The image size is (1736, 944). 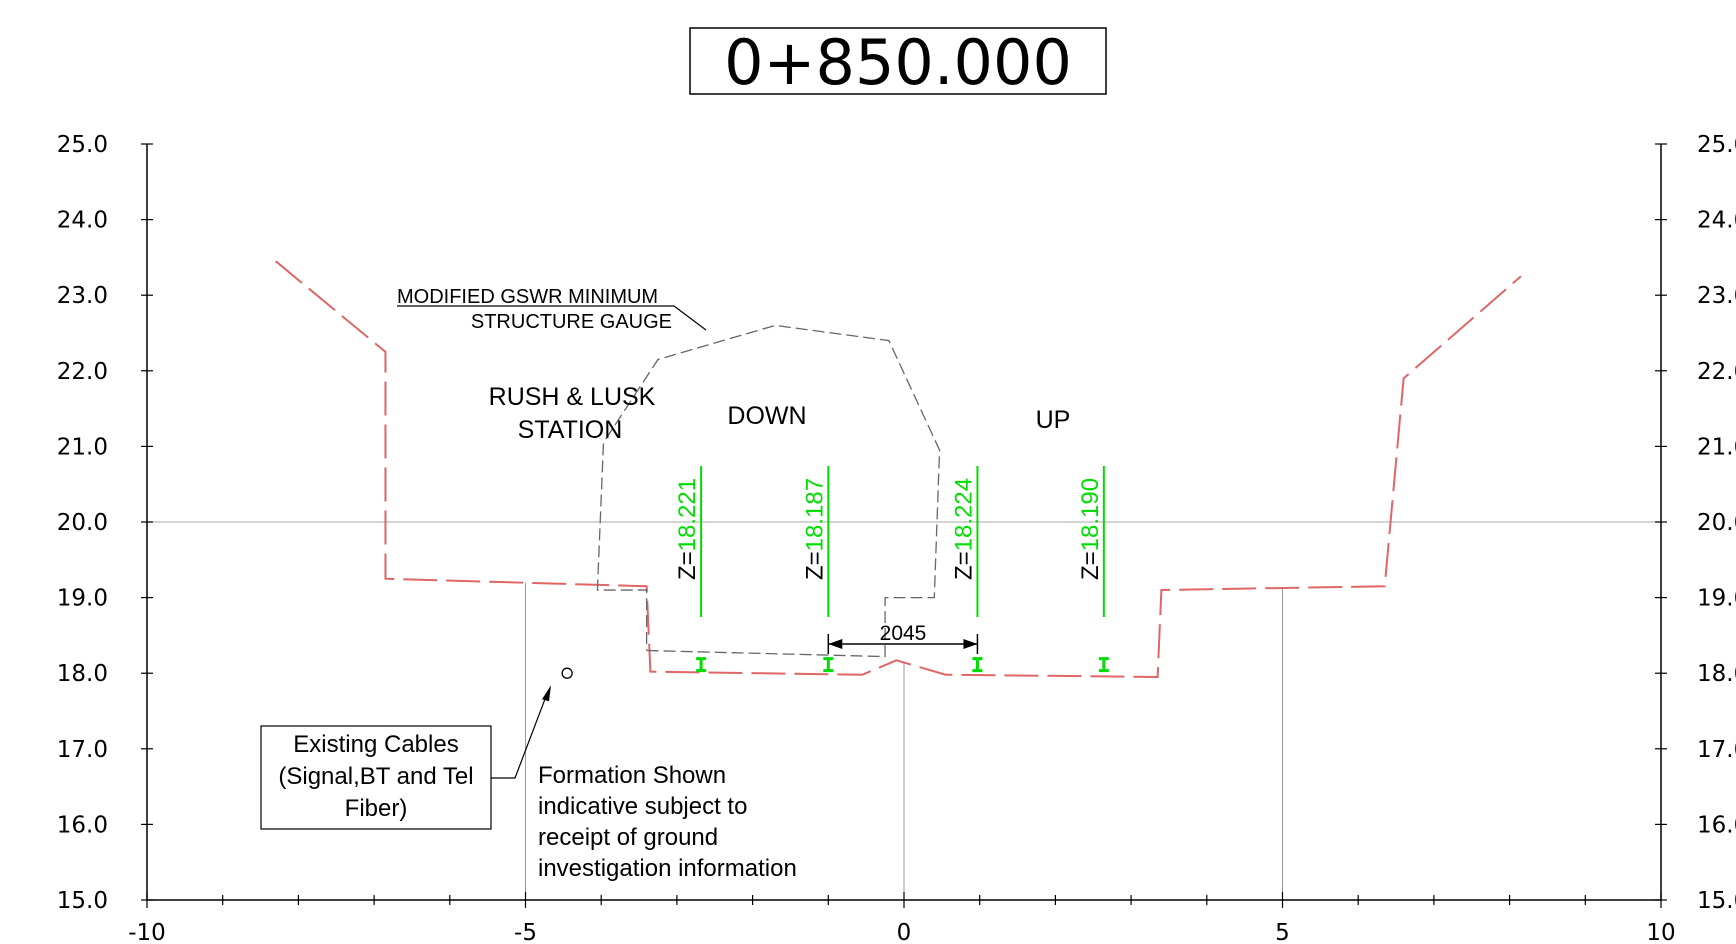 I want to click on y-tick-label-left: 22.0, so click(x=82, y=372).